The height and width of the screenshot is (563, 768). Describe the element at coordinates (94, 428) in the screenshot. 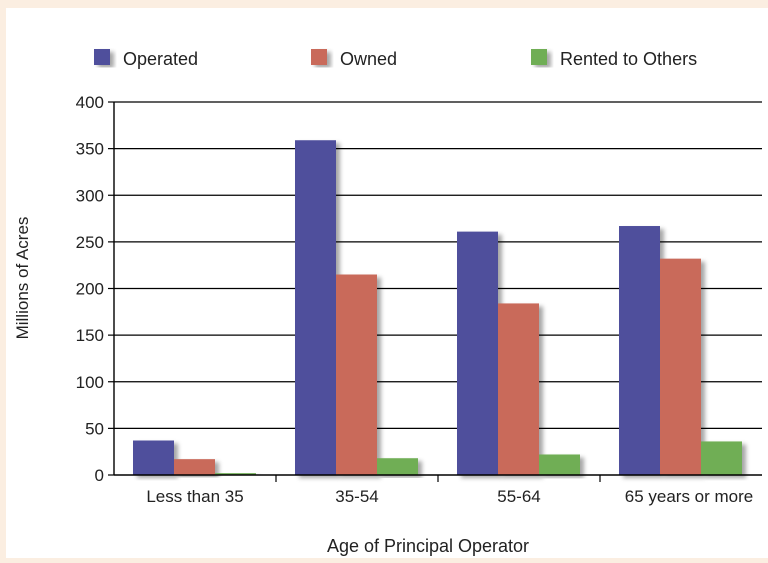

I see `y-tick-label: 50` at that location.